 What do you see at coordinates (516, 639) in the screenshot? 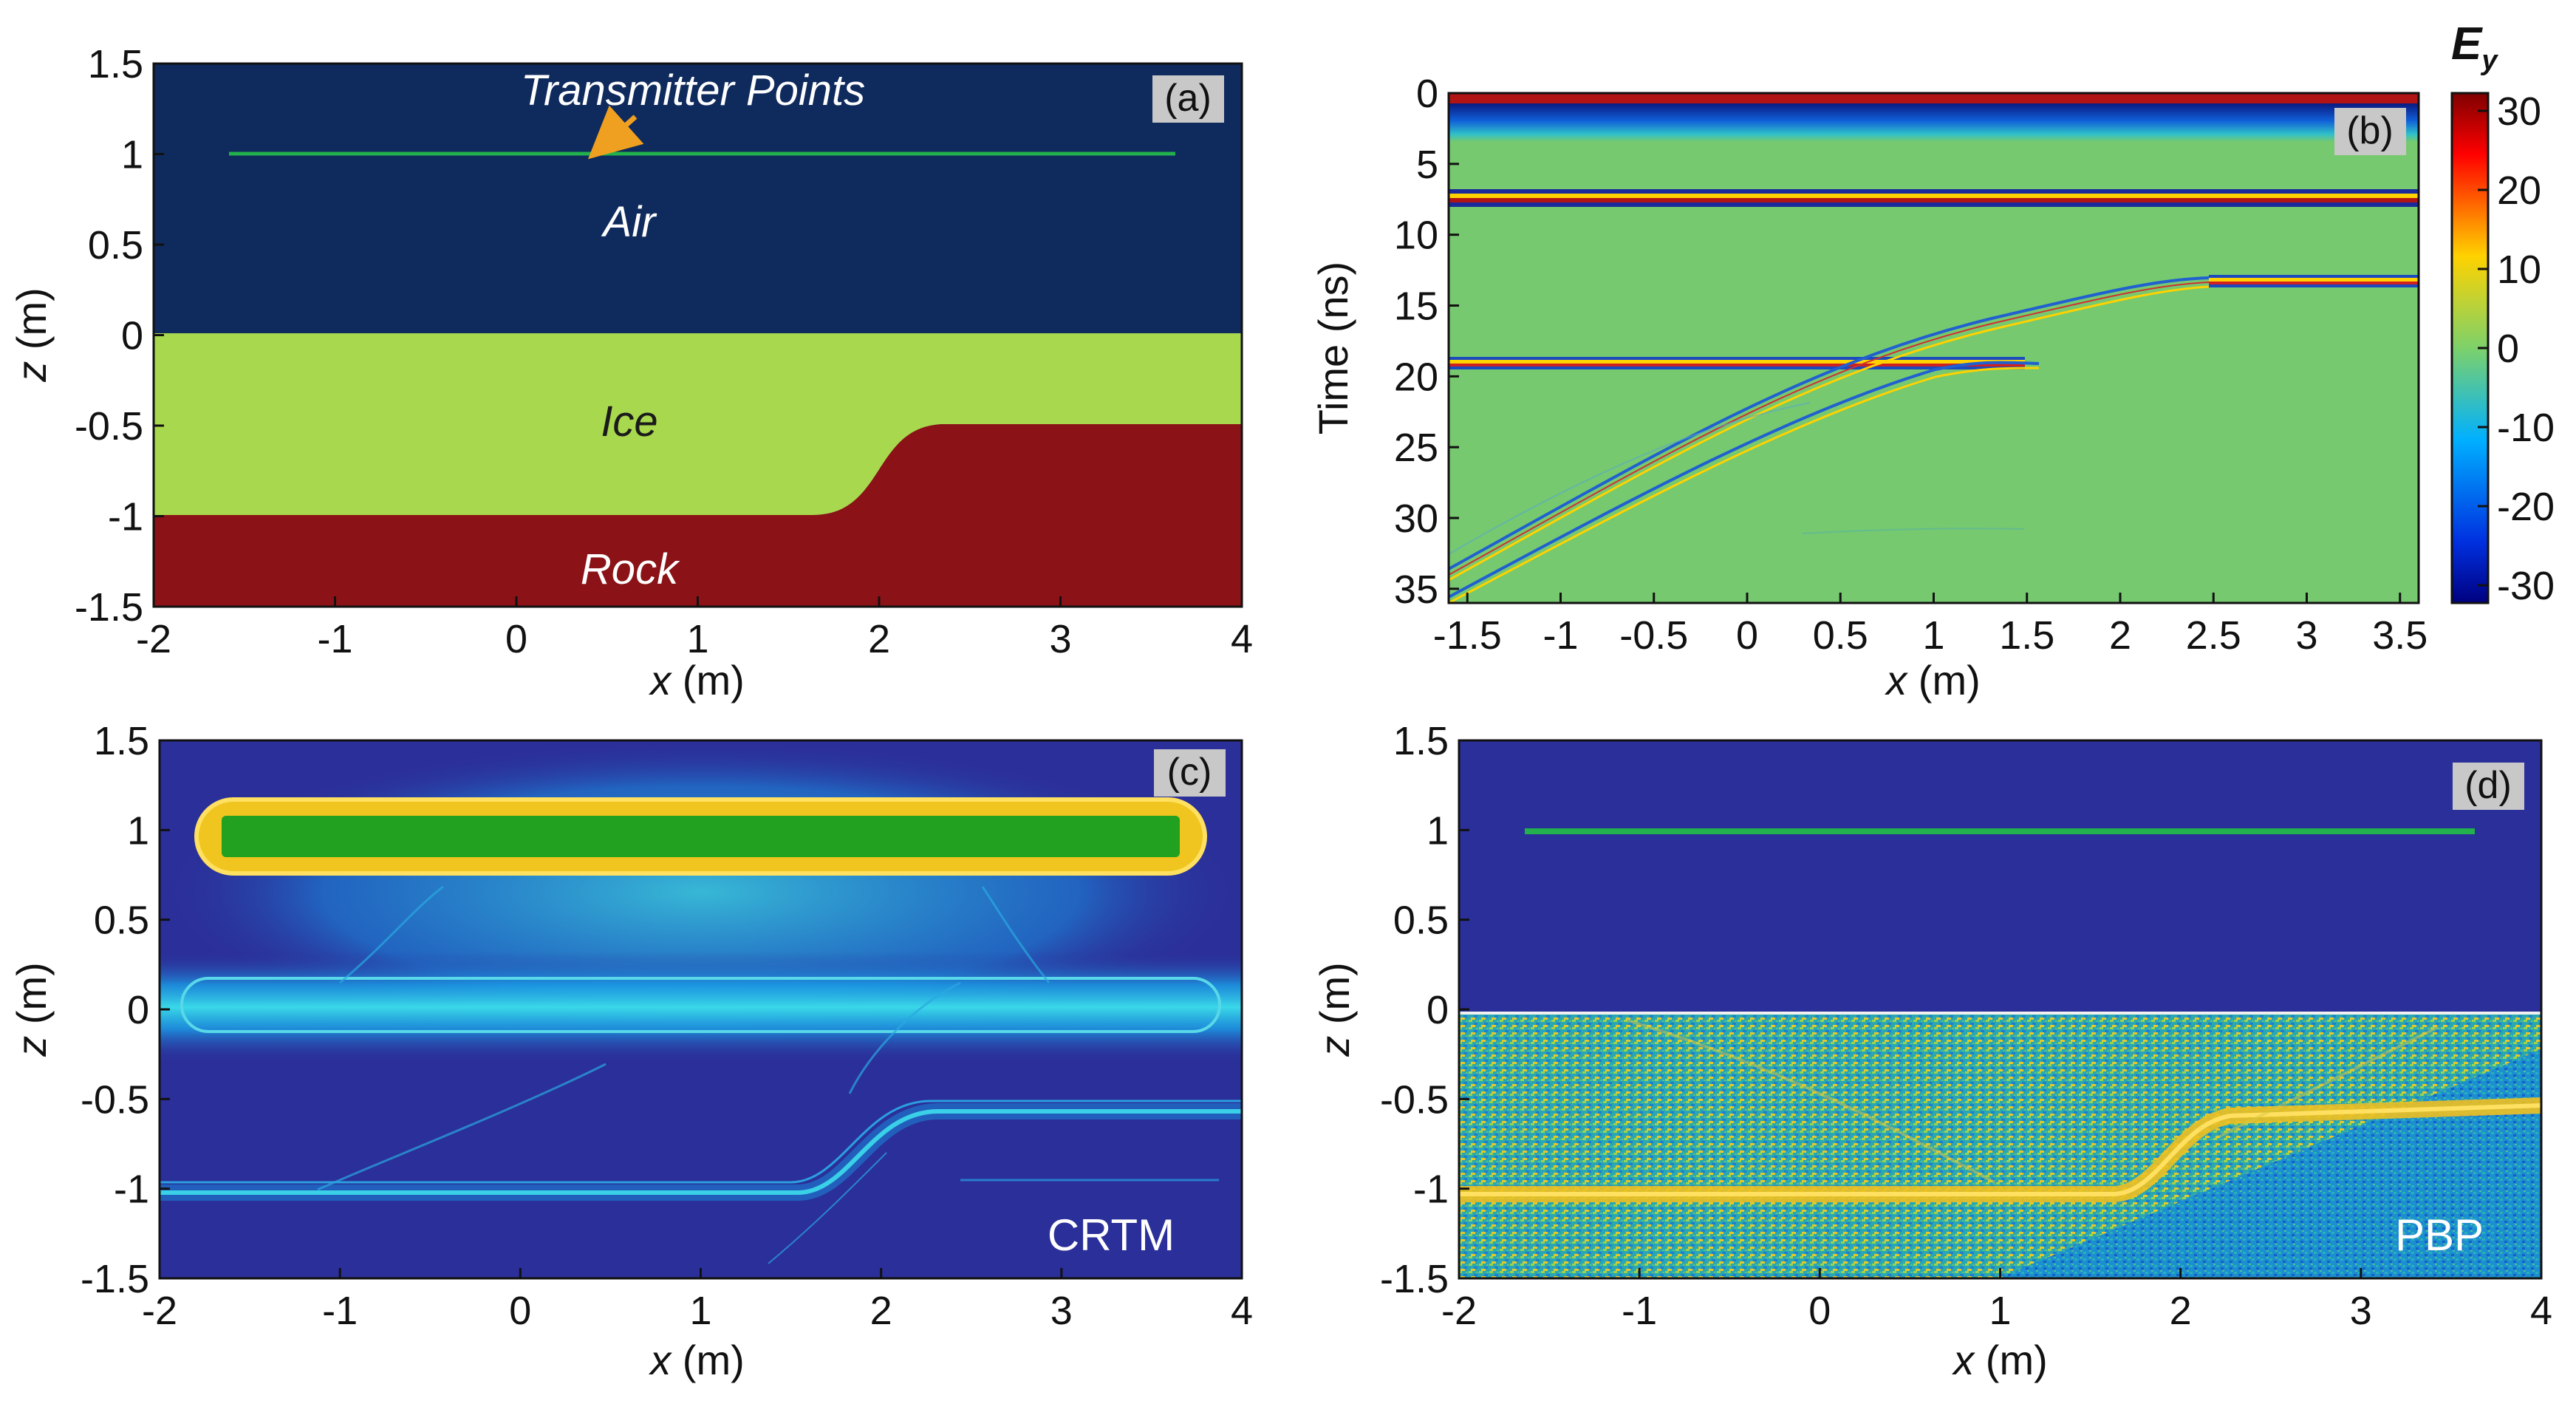
I see `panel-a-x-tick-label: 0` at bounding box center [516, 639].